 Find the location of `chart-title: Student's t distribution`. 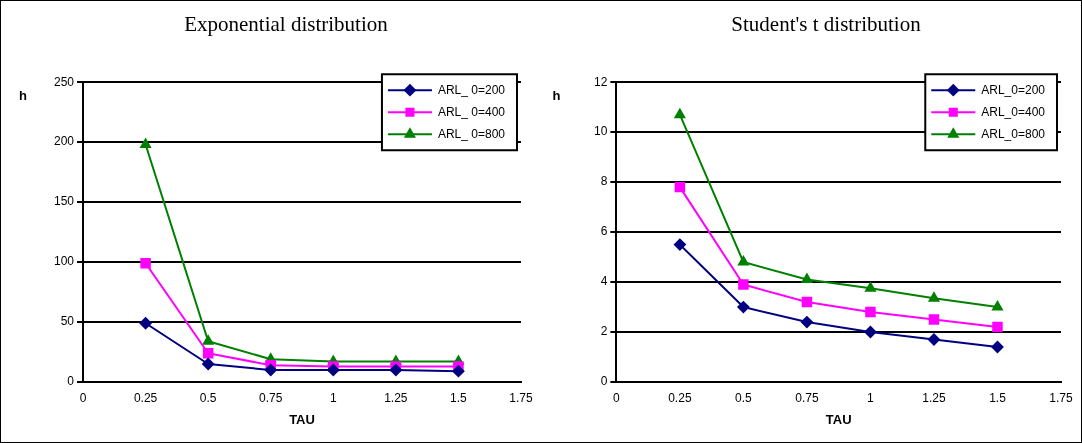

chart-title: Student's t distribution is located at coordinates (826, 24).